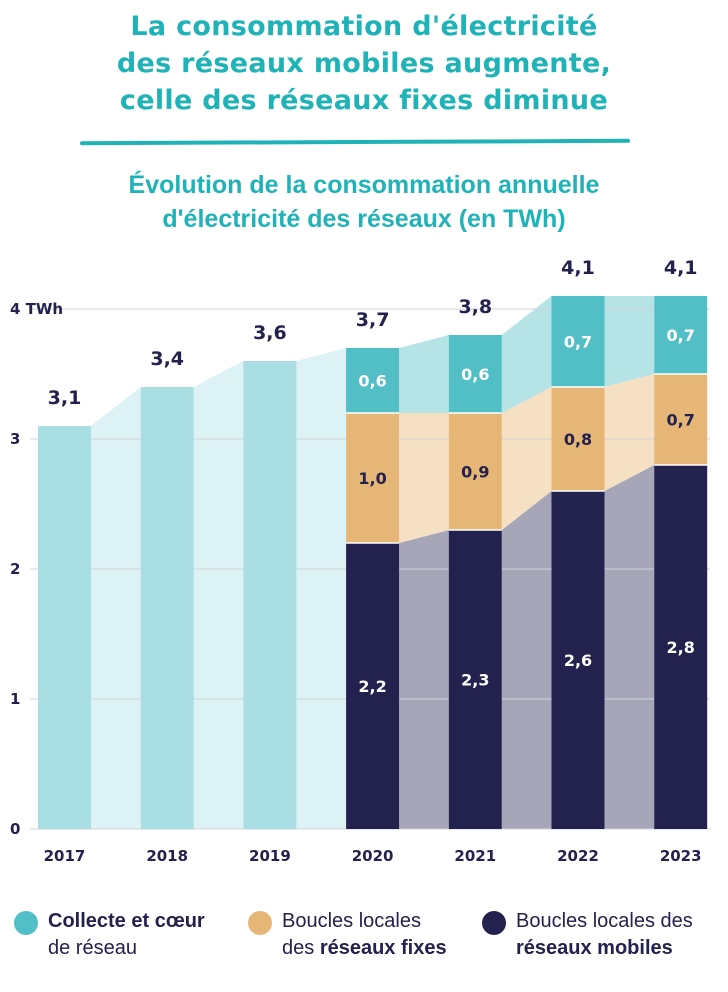  Describe the element at coordinates (321, 588) in the screenshot. I see `connector-band-total-2019` at that location.